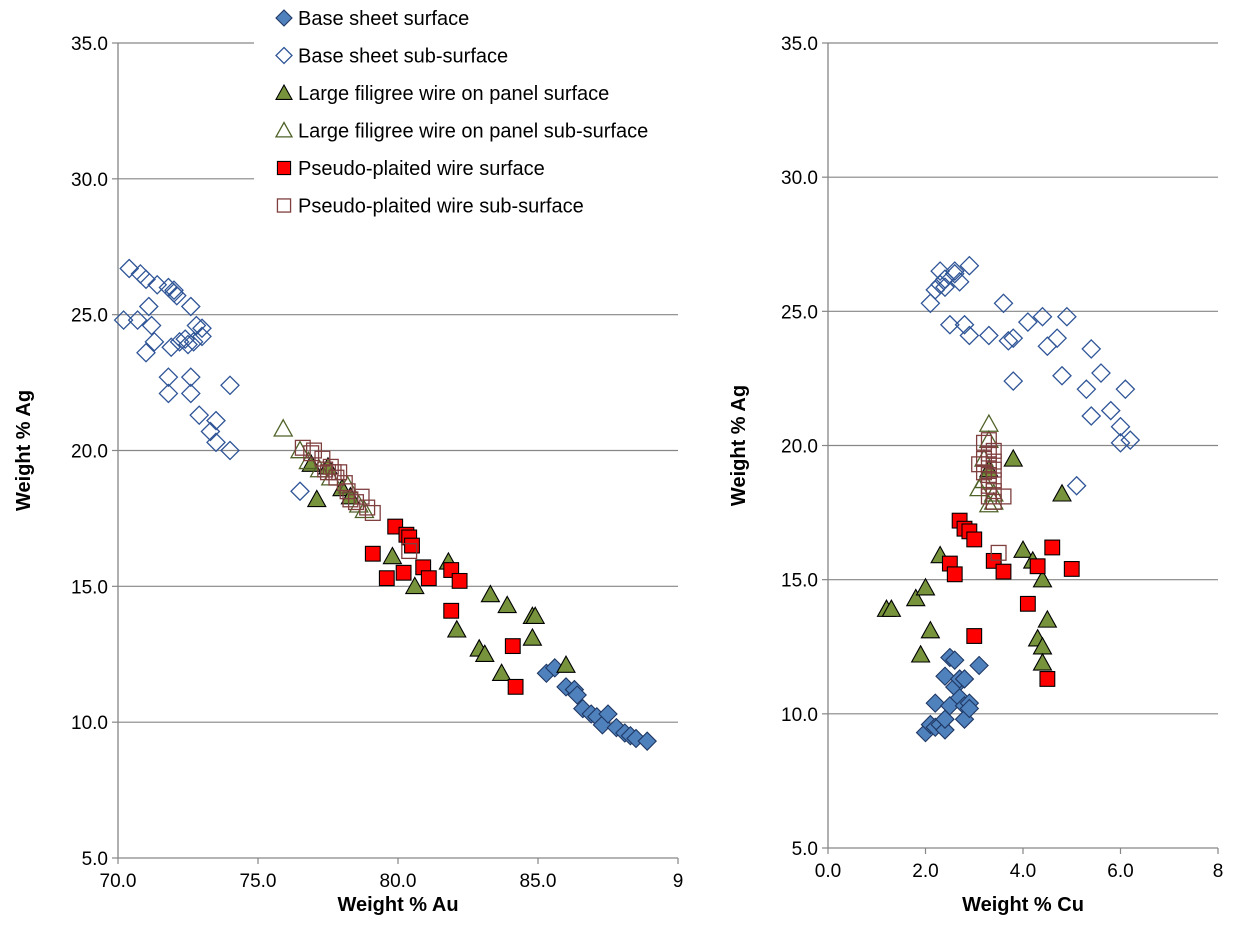 The width and height of the screenshot is (1235, 931). Describe the element at coordinates (441, 207) in the screenshot. I see `legend-label: Pseudo-plaited wire sub-surface` at that location.